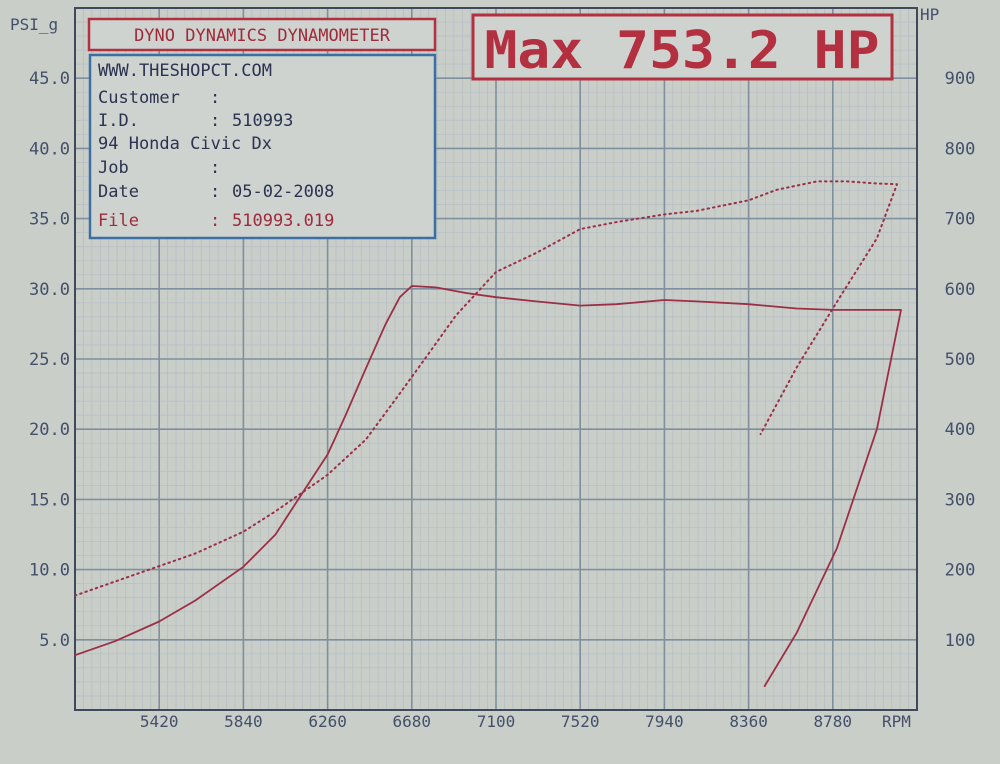  Describe the element at coordinates (34, 24) in the screenshot. I see `left-axis-label: PSI_g` at that location.